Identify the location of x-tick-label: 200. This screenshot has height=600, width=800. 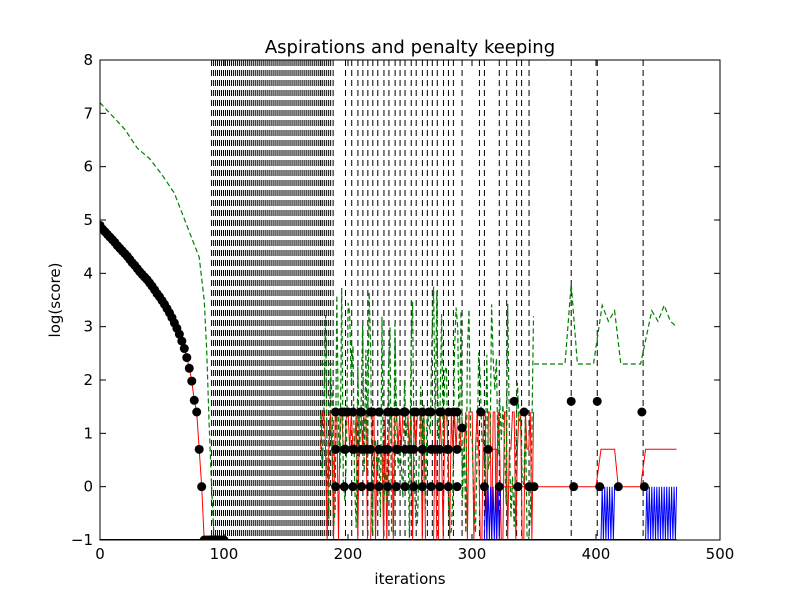
(348, 554).